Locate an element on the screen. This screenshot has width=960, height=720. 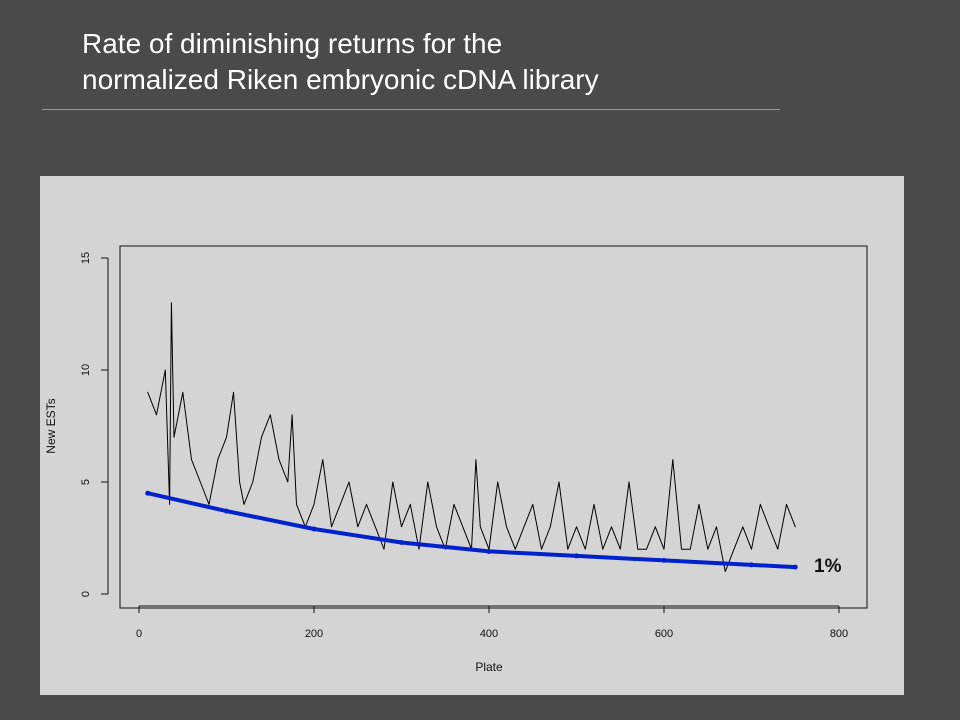
x-axis-label: Plate is located at coordinates (489, 667).